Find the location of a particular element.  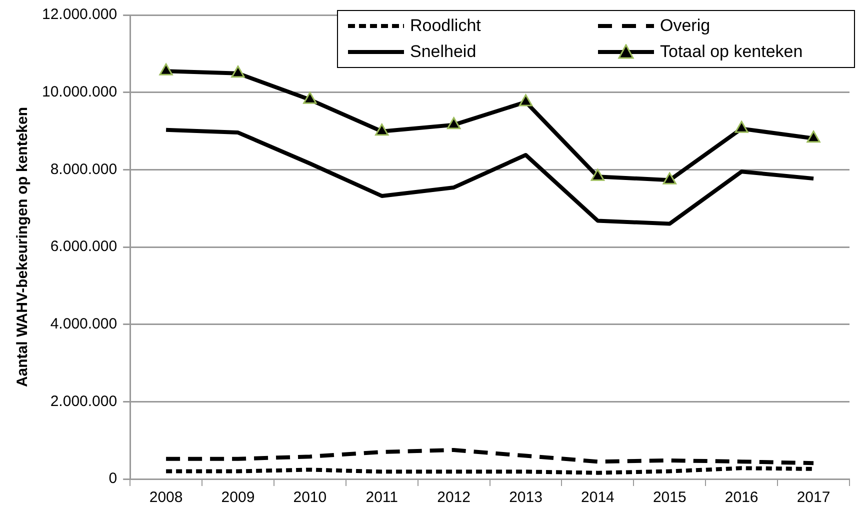

y-tick-label: 0 is located at coordinates (113, 479).